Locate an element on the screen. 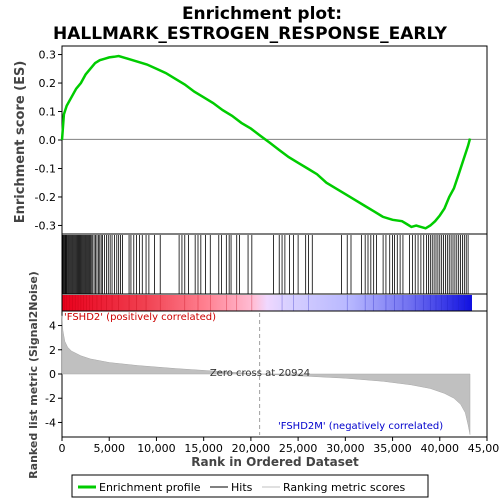 Image resolution: width=500 pixels, height=504 pixels. x-tick-label: 40,000 is located at coordinates (440, 448).